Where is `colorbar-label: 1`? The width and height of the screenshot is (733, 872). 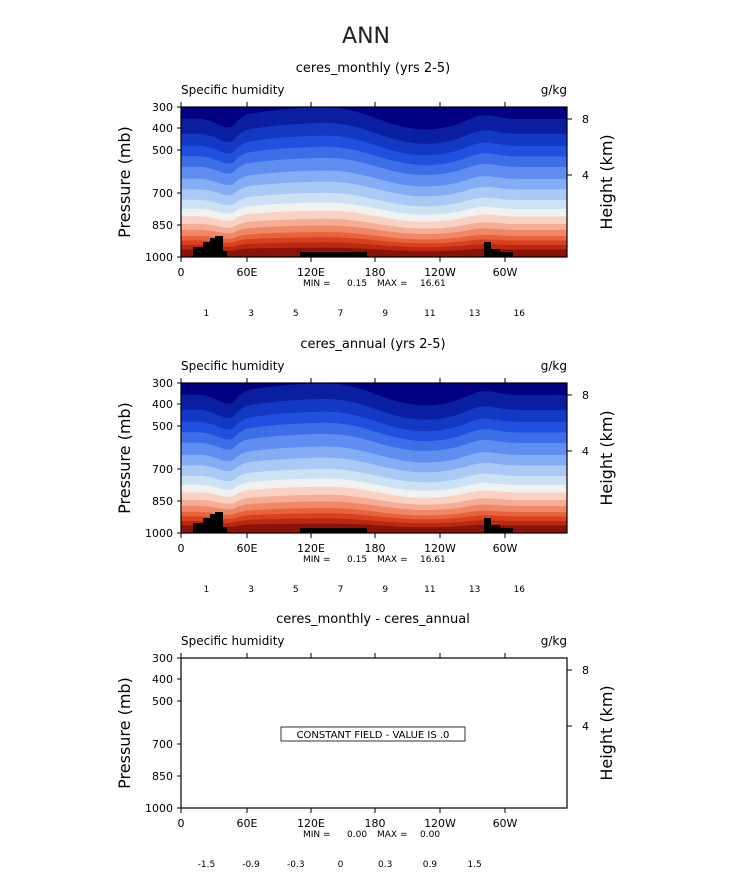 colorbar-label: 1 is located at coordinates (207, 590).